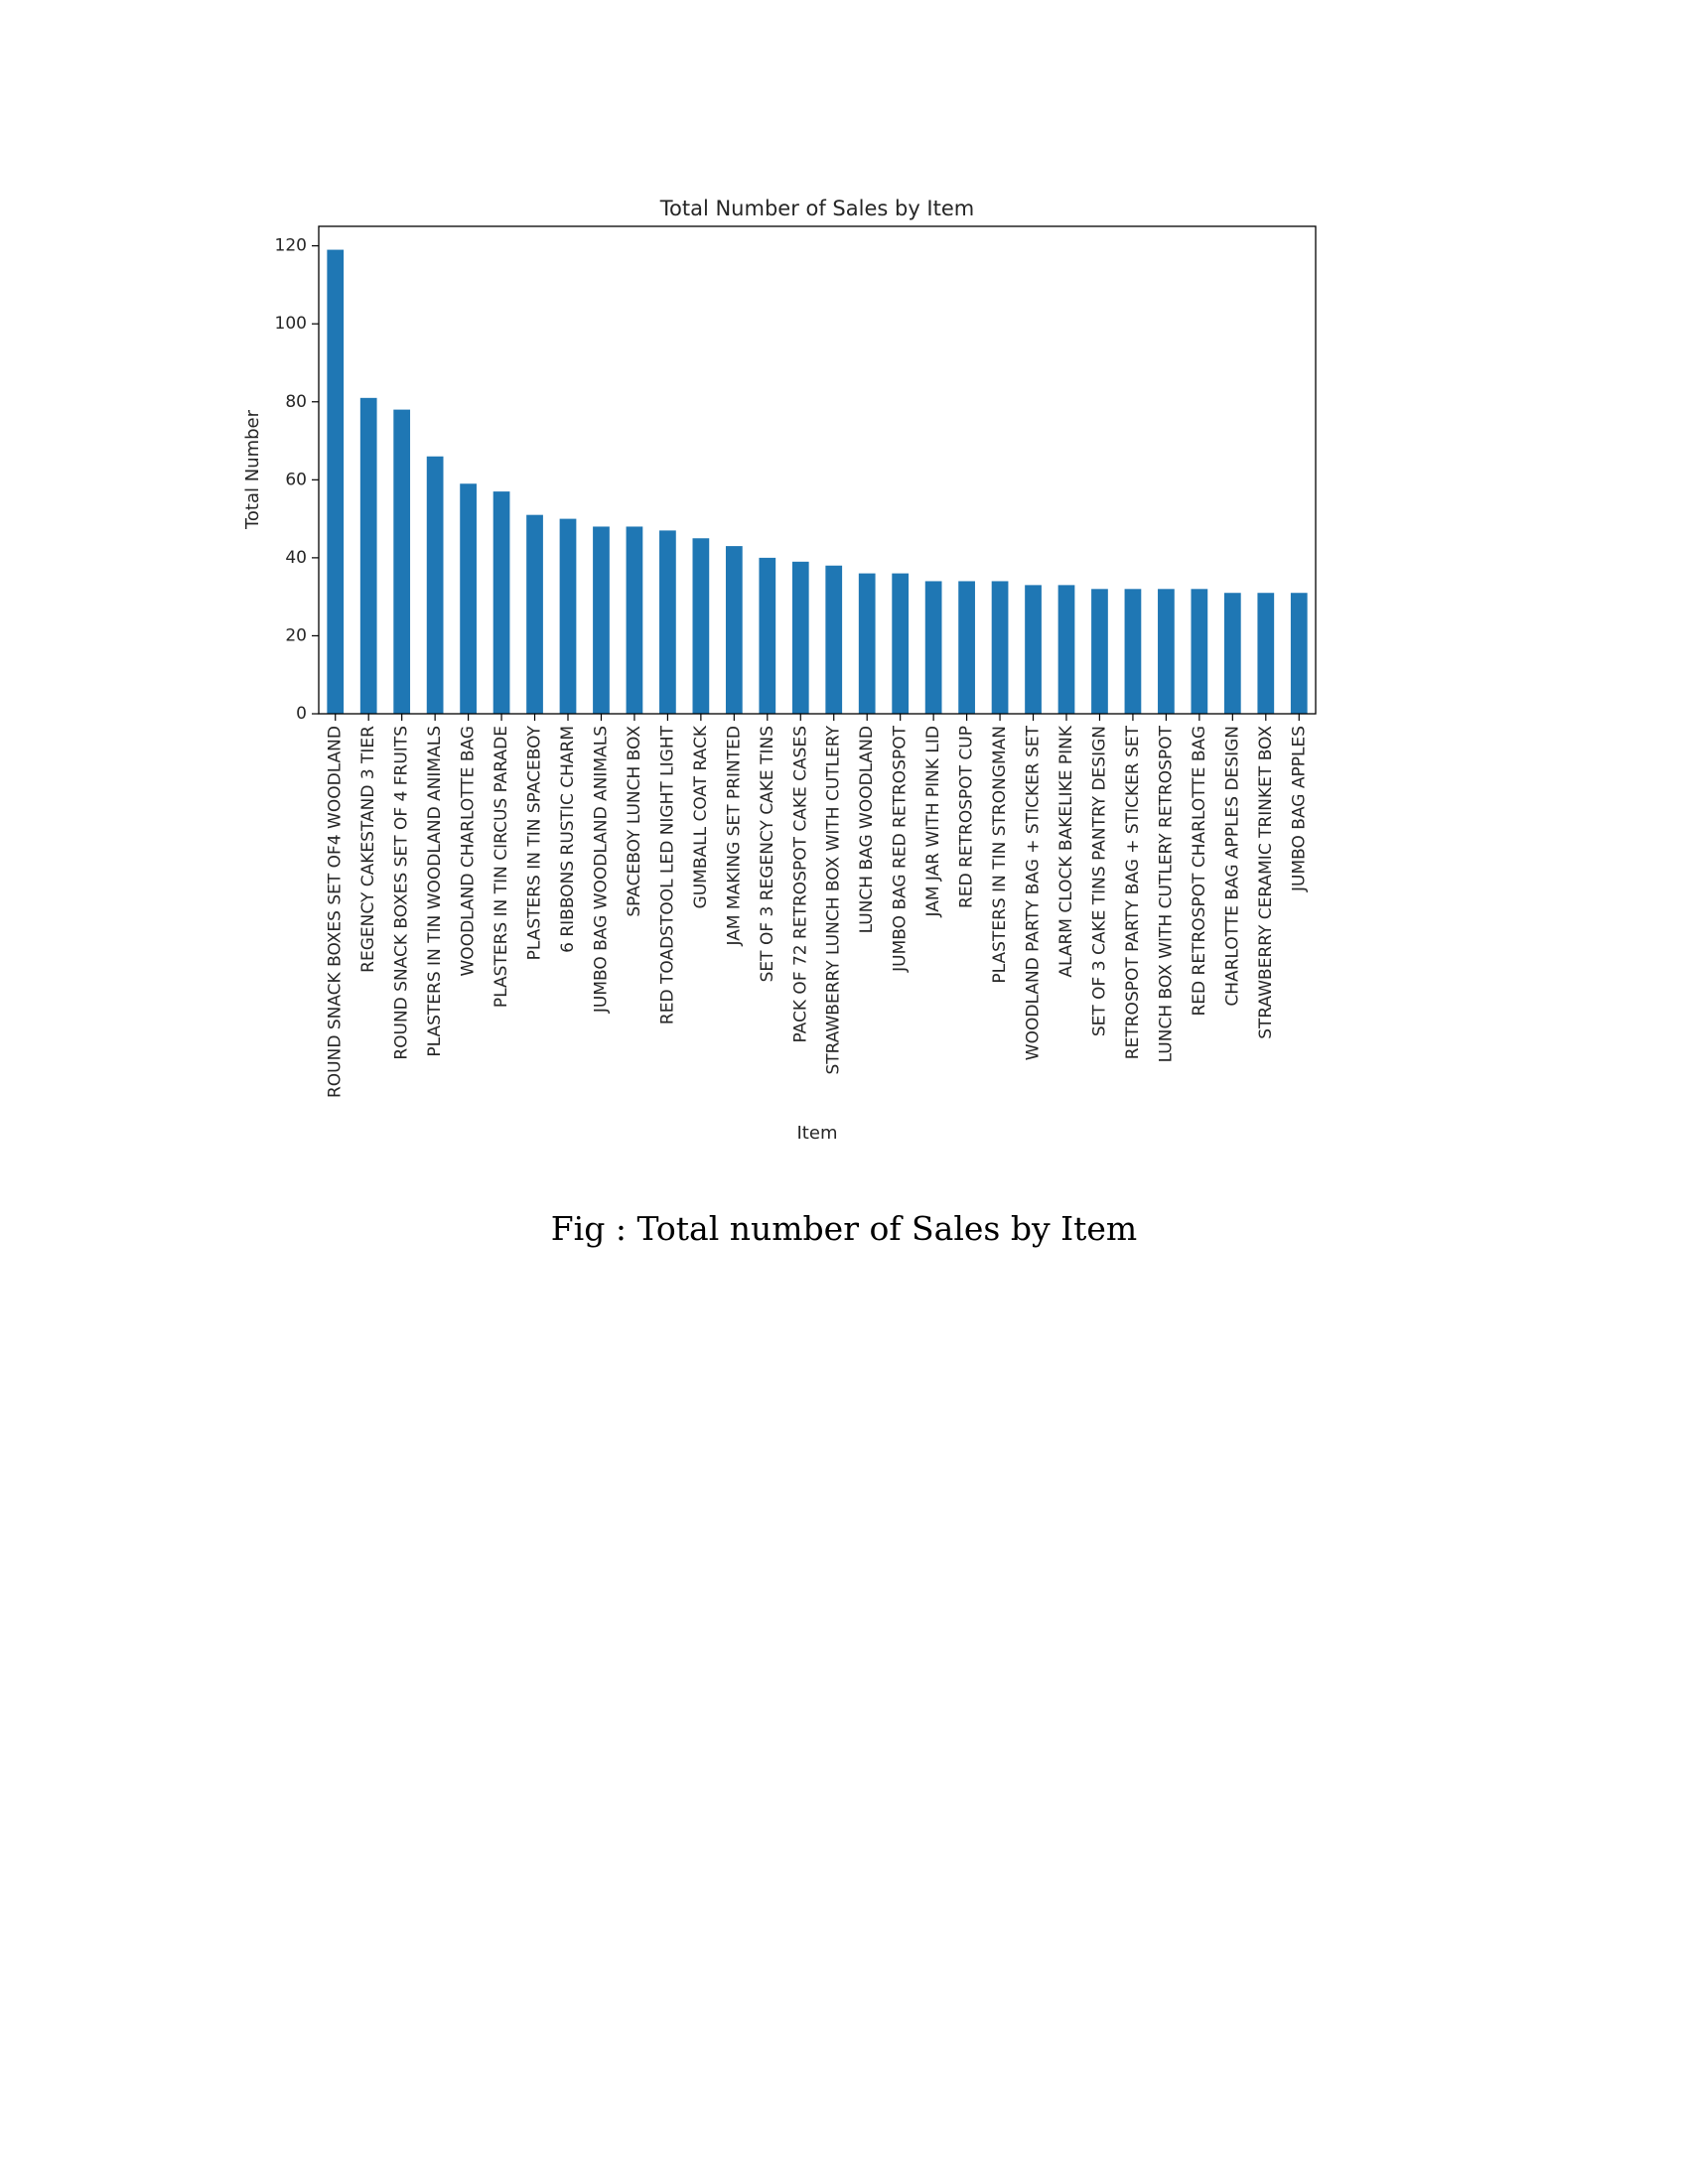 This screenshot has height=2184, width=1688. I want to click on y-axis-label: Total Number, so click(252, 469).